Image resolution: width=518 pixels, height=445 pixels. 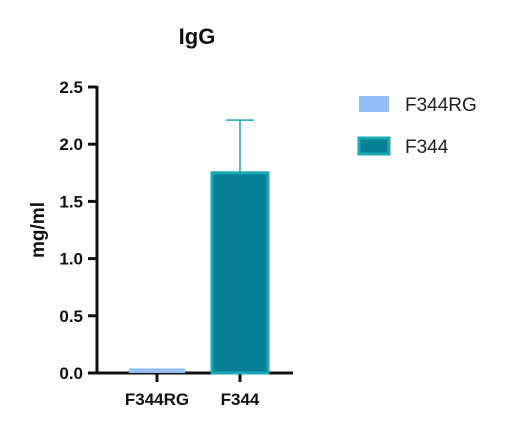 I want to click on chart-title: IgG, so click(x=197, y=36).